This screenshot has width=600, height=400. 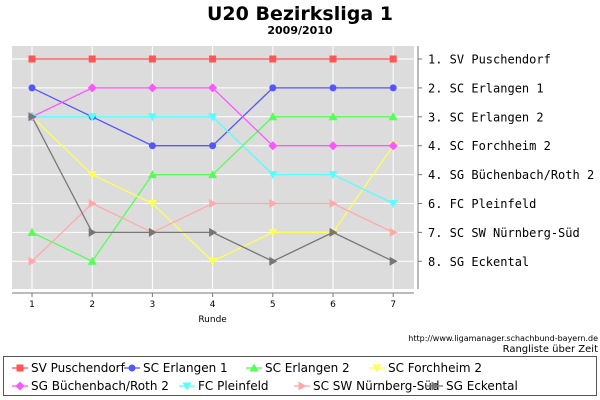 What do you see at coordinates (32, 305) in the screenshot?
I see `x-tick-label: 1` at bounding box center [32, 305].